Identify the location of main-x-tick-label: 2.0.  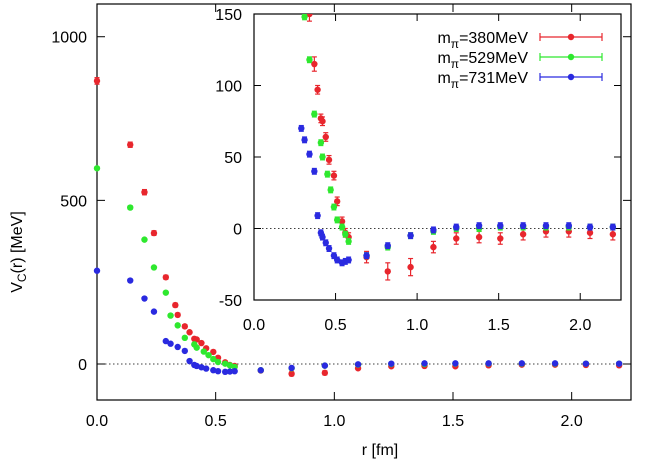
(572, 421).